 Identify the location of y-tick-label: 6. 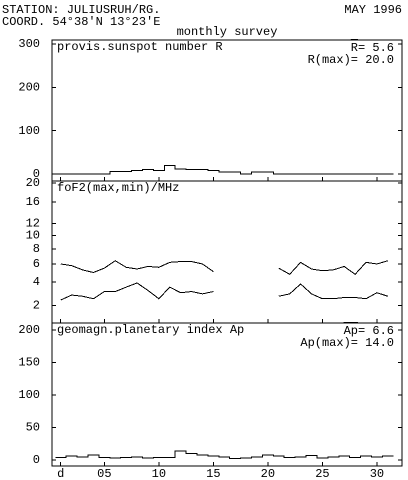
(36, 264).